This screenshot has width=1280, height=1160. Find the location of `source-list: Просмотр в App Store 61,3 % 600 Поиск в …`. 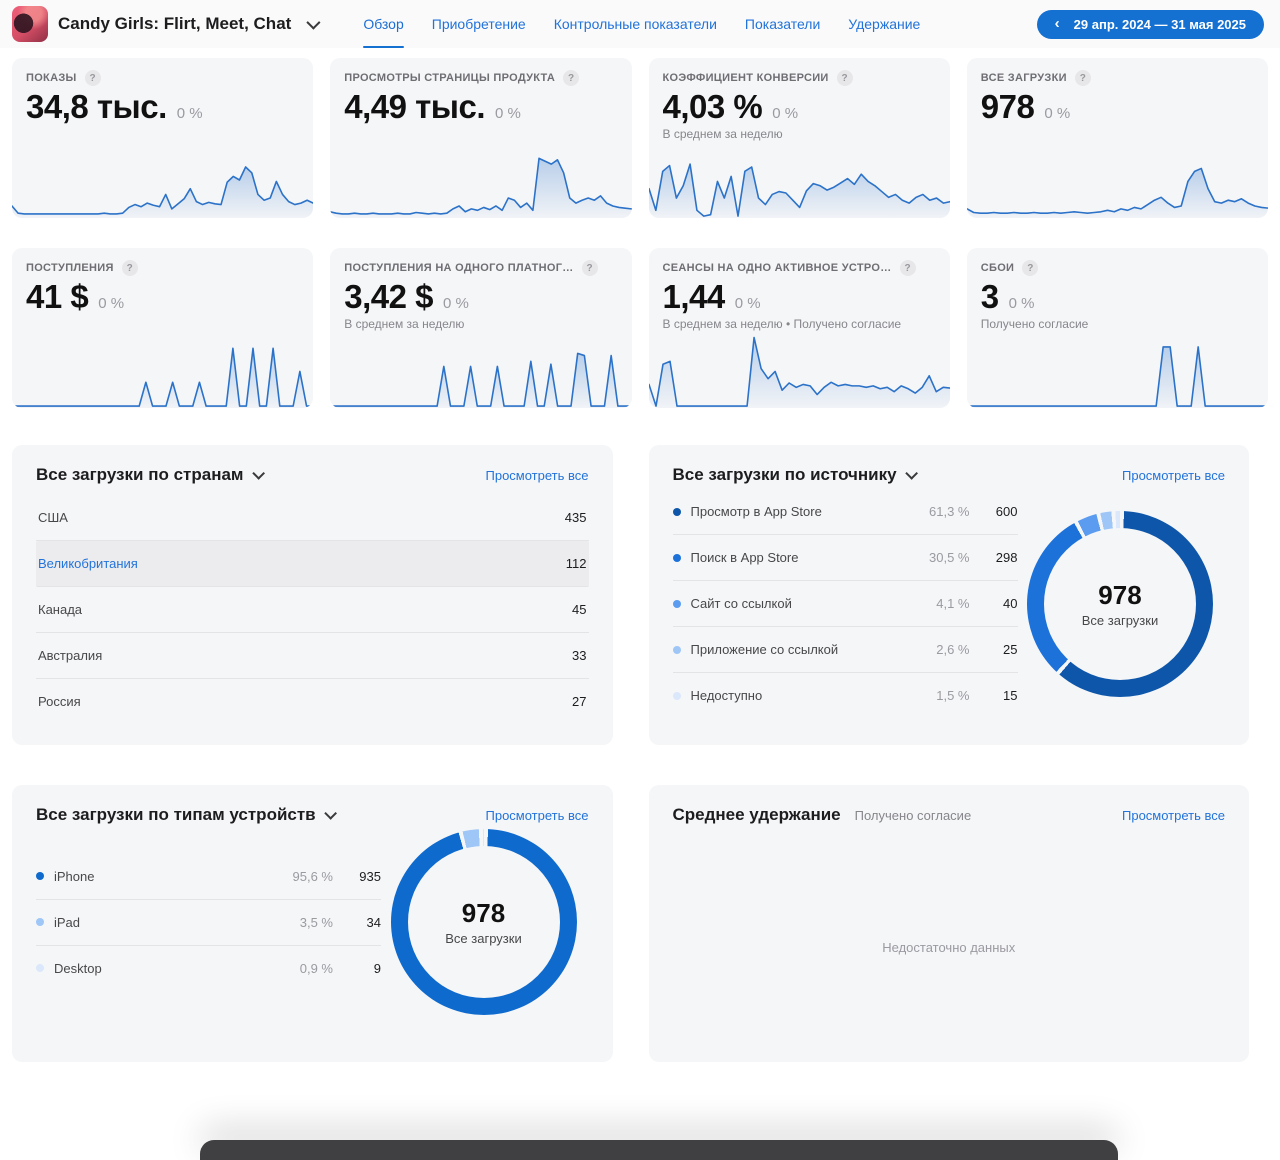

source-list: Просмотр в App Store 61,3 % 600 Поиск в … is located at coordinates (845, 603).